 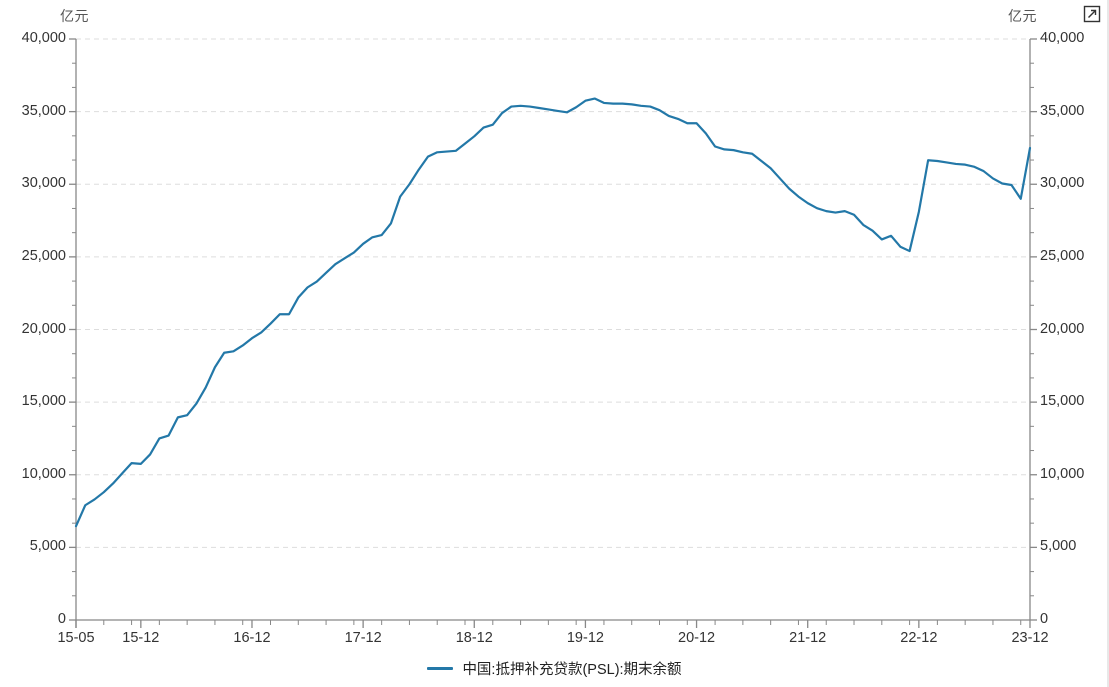 What do you see at coordinates (1108, 343) in the screenshot?
I see `right-edge-divider` at bounding box center [1108, 343].